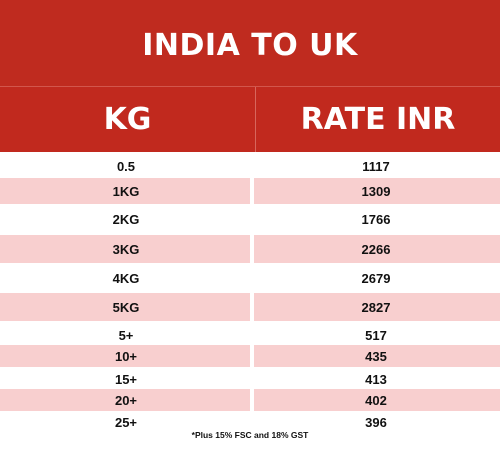 This screenshot has width=500, height=460. What do you see at coordinates (250, 379) in the screenshot?
I see `table-row: 15+ 413` at bounding box center [250, 379].